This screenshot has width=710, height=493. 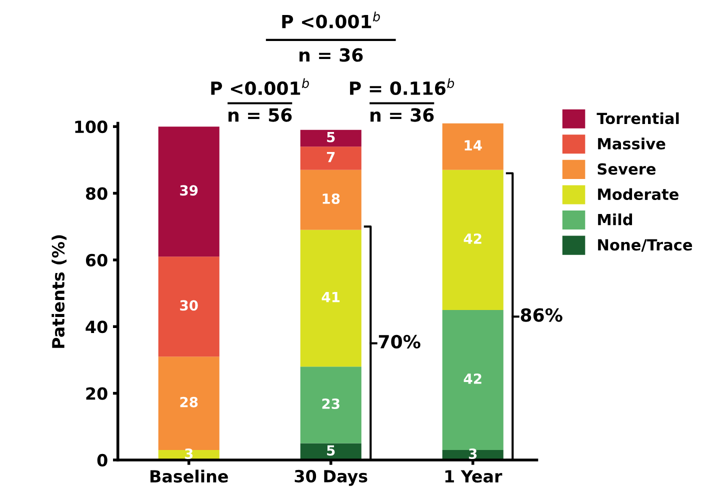 What do you see at coordinates (331, 297) in the screenshot?
I see `data-label: 41` at bounding box center [331, 297].